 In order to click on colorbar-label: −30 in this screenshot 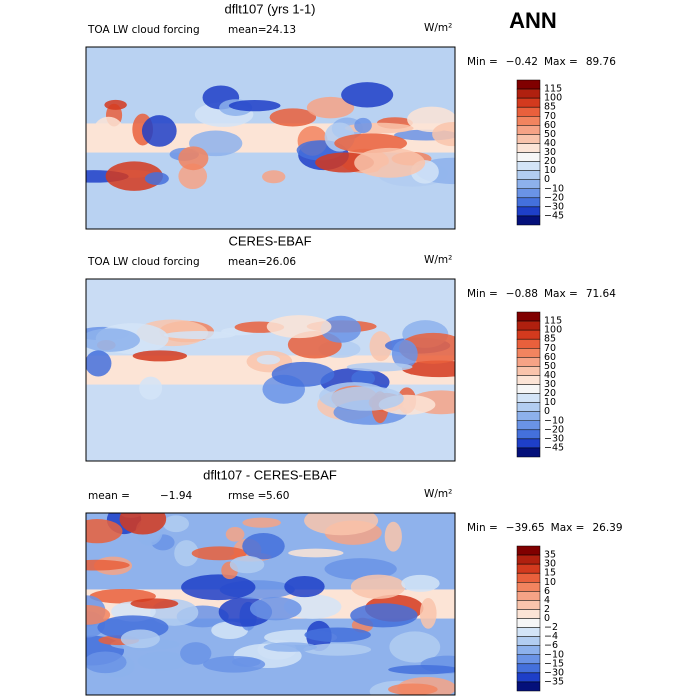, I will do `click(554, 438)`.